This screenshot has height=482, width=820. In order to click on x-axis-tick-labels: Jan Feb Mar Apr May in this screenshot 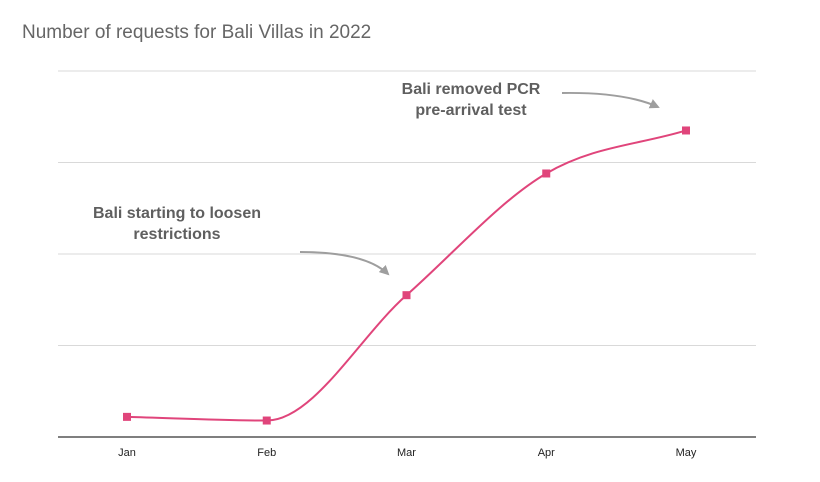, I will do `click(407, 453)`.